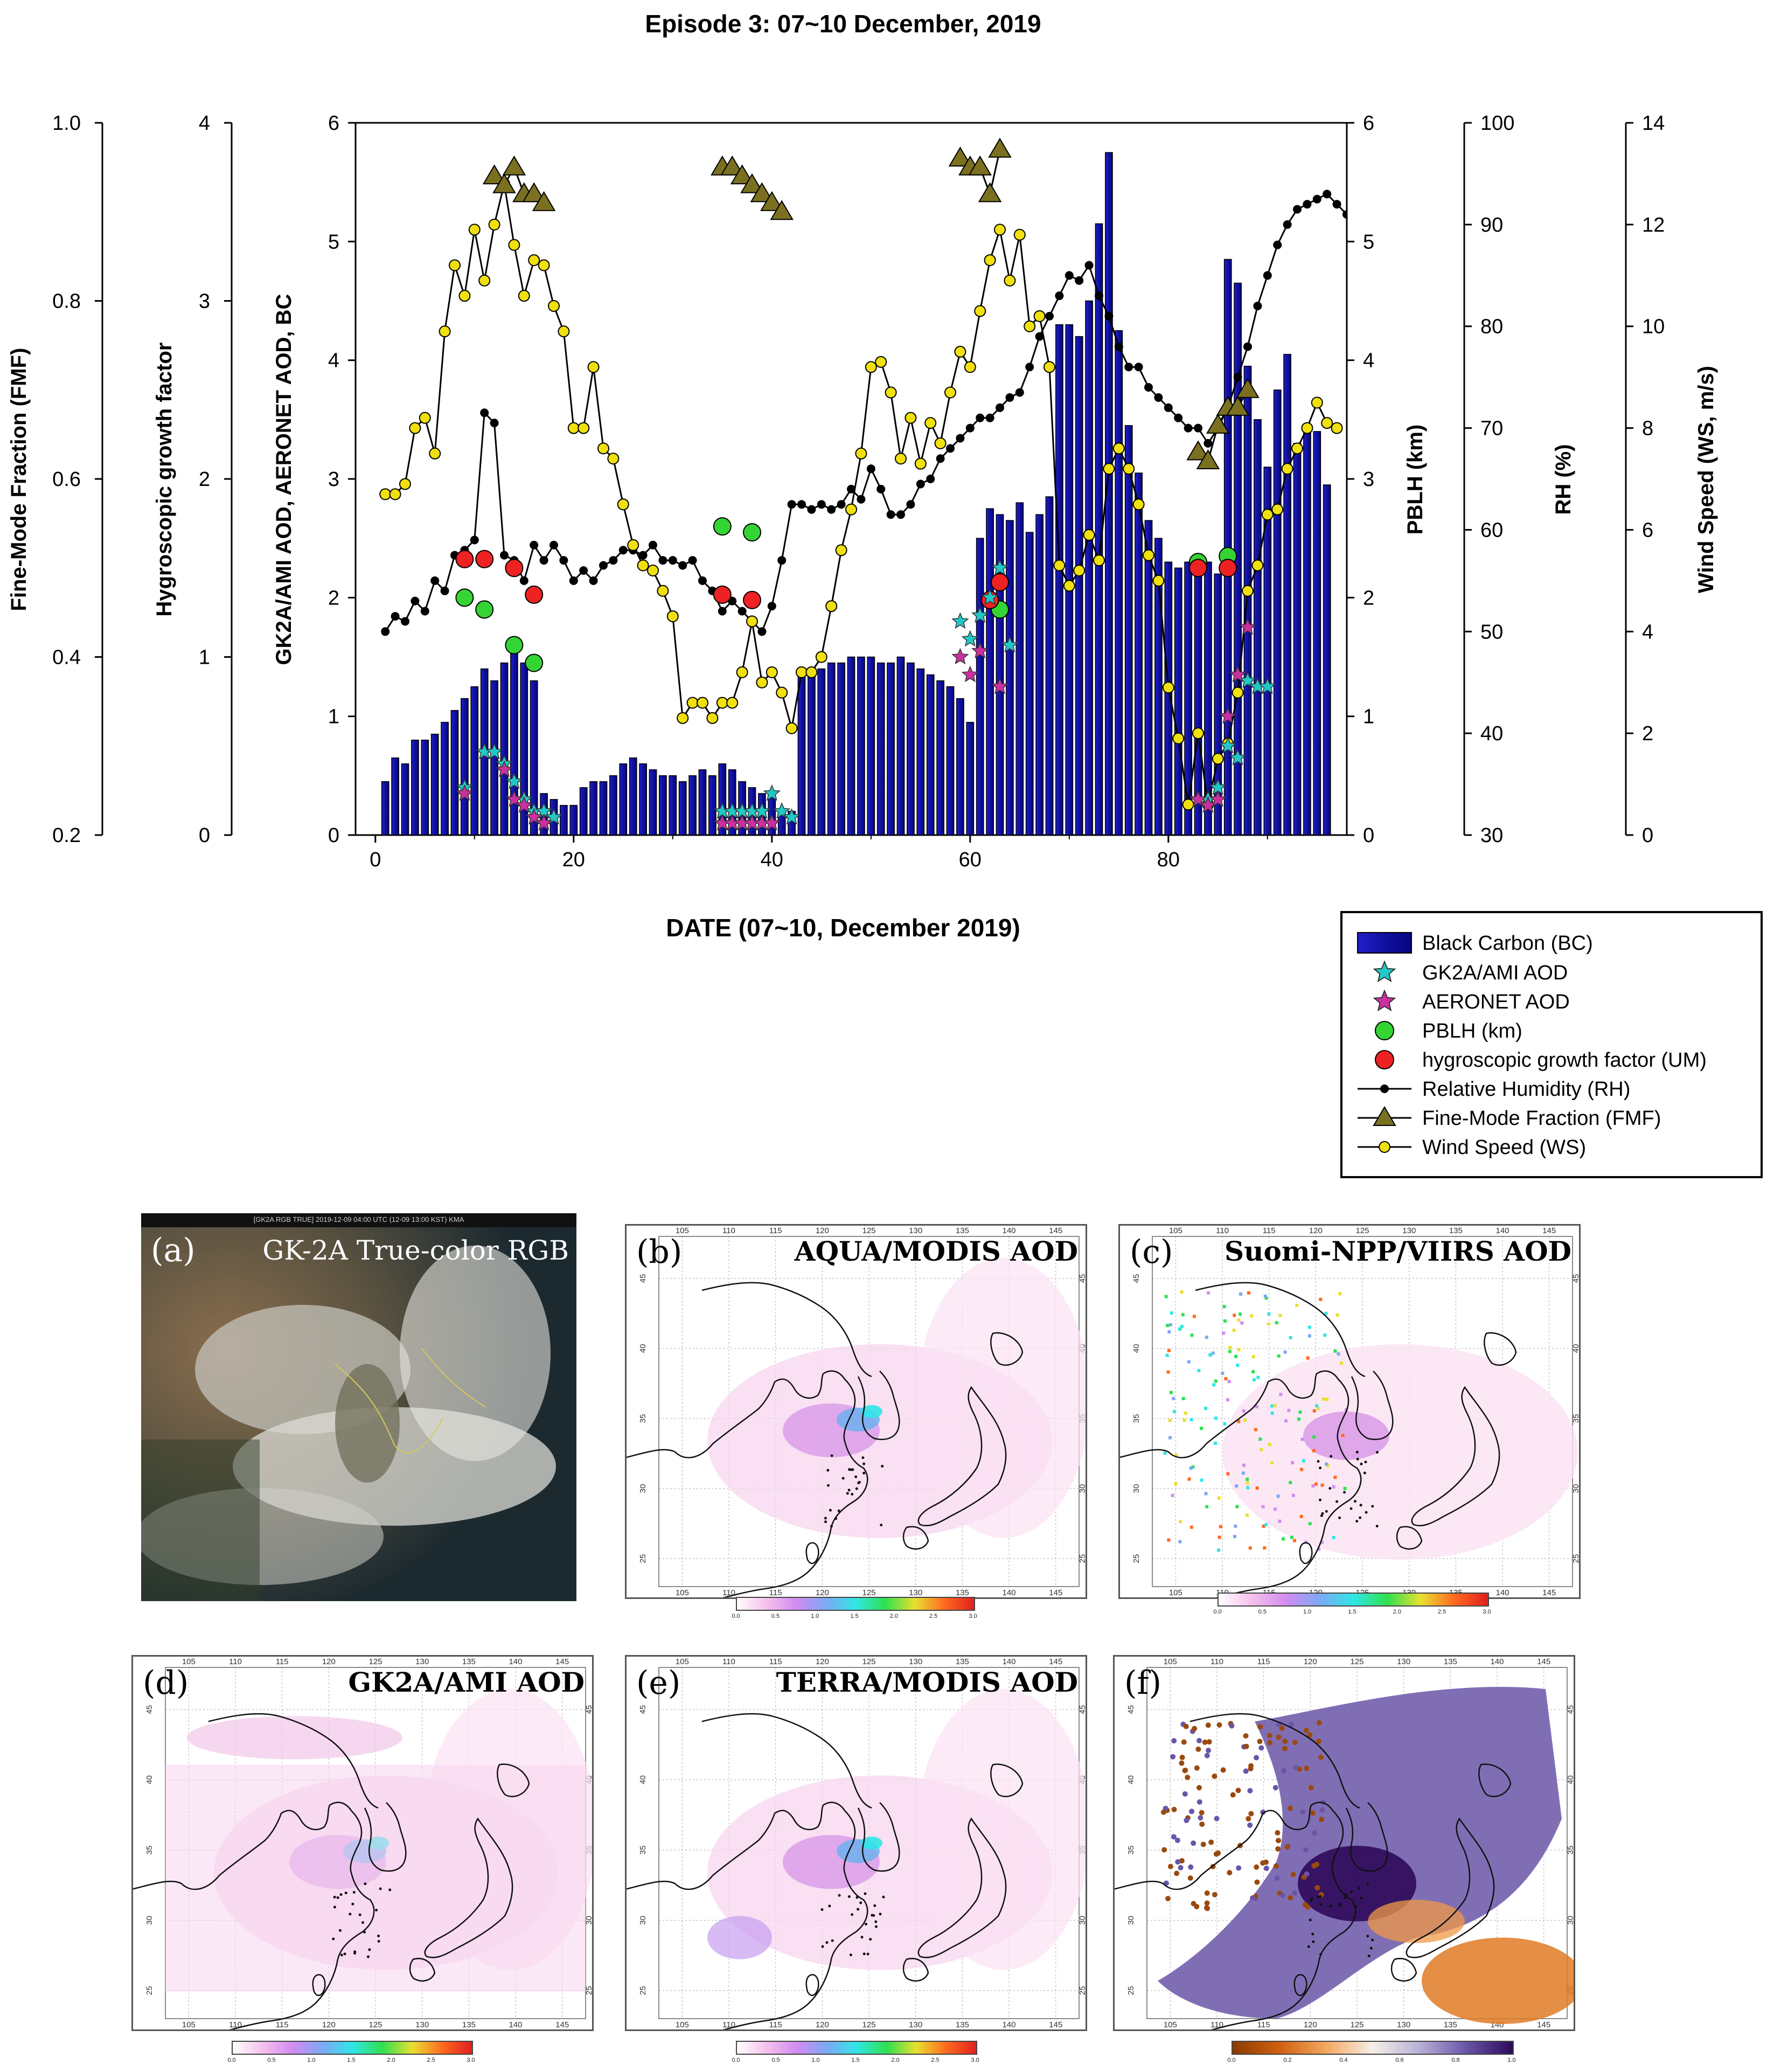  I want to click on aod-field, so click(1001, 1829).